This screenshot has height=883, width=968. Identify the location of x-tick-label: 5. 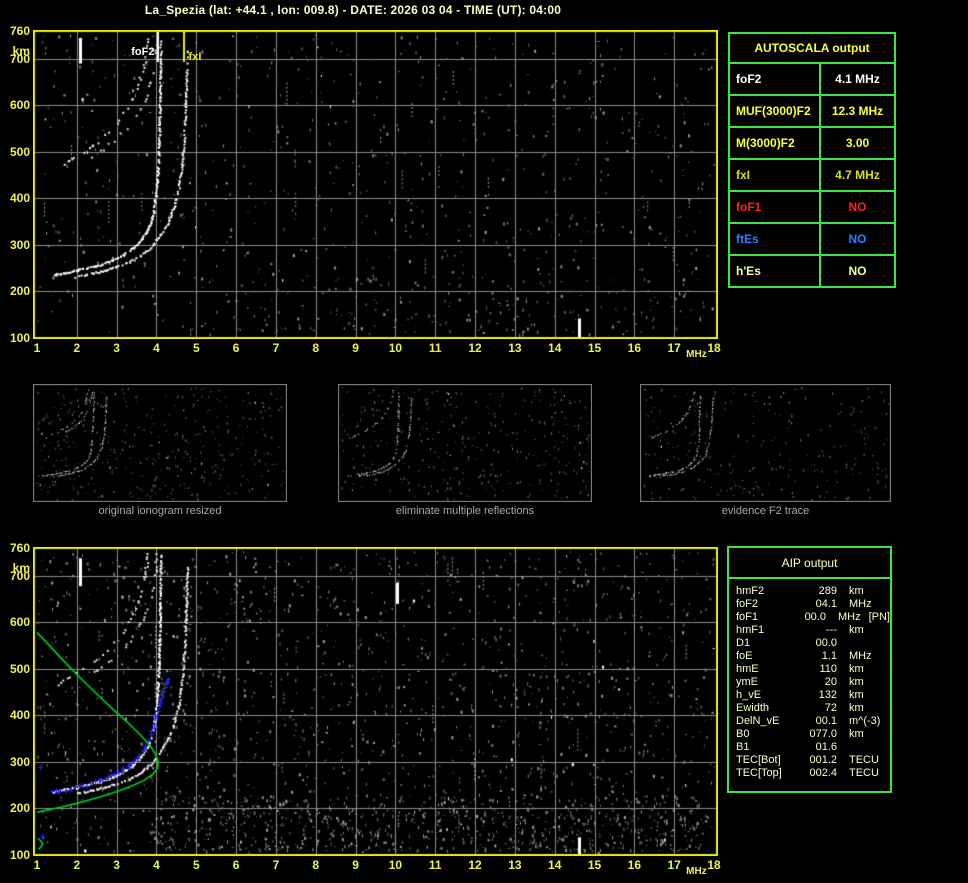
(196, 865).